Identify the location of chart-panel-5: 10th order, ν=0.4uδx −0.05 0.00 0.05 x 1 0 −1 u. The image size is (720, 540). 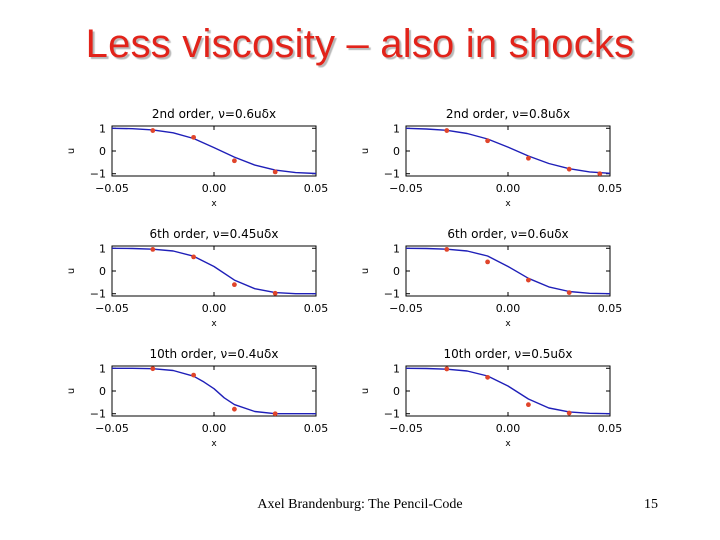
(197, 398).